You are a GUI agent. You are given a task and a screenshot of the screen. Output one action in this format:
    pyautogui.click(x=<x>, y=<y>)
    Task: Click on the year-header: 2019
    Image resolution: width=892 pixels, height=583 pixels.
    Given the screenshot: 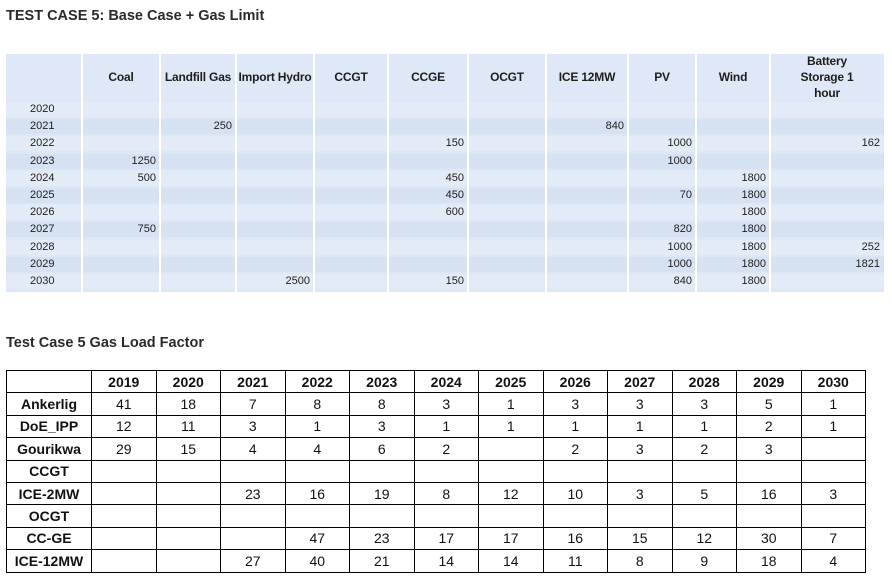 What is the action you would take?
    pyautogui.click(x=124, y=381)
    